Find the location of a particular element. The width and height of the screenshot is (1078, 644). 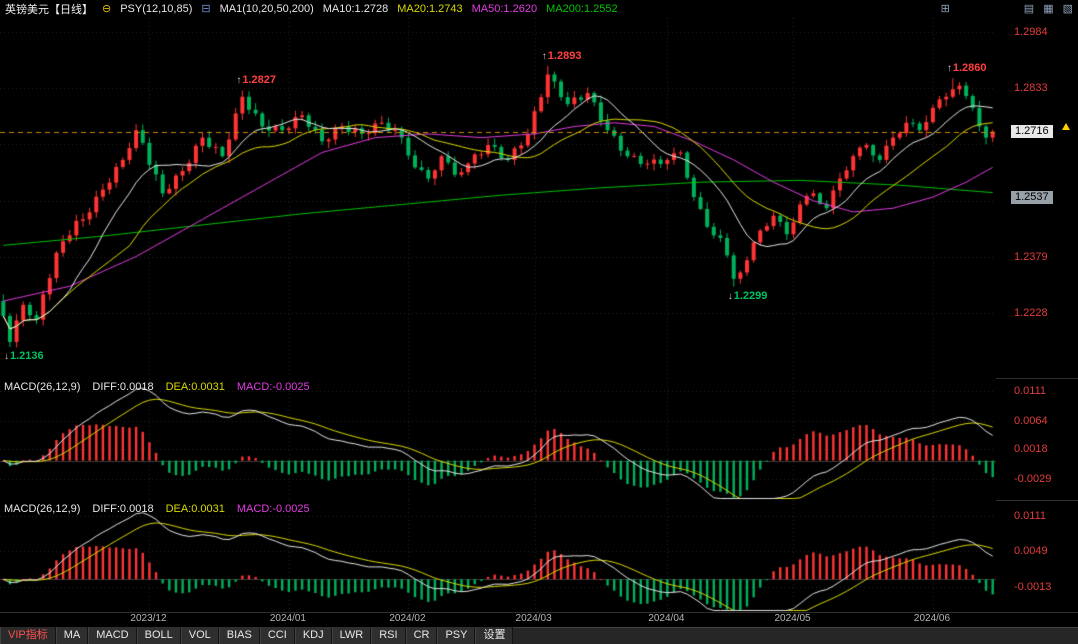

macd2-axis: 0.0111 0.0049 -0.0013 is located at coordinates (1037, 556).